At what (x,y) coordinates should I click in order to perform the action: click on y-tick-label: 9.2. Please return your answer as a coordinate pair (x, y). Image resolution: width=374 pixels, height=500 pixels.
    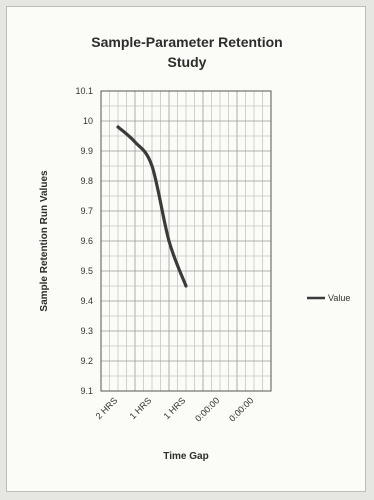
    Looking at the image, I should click on (86, 361).